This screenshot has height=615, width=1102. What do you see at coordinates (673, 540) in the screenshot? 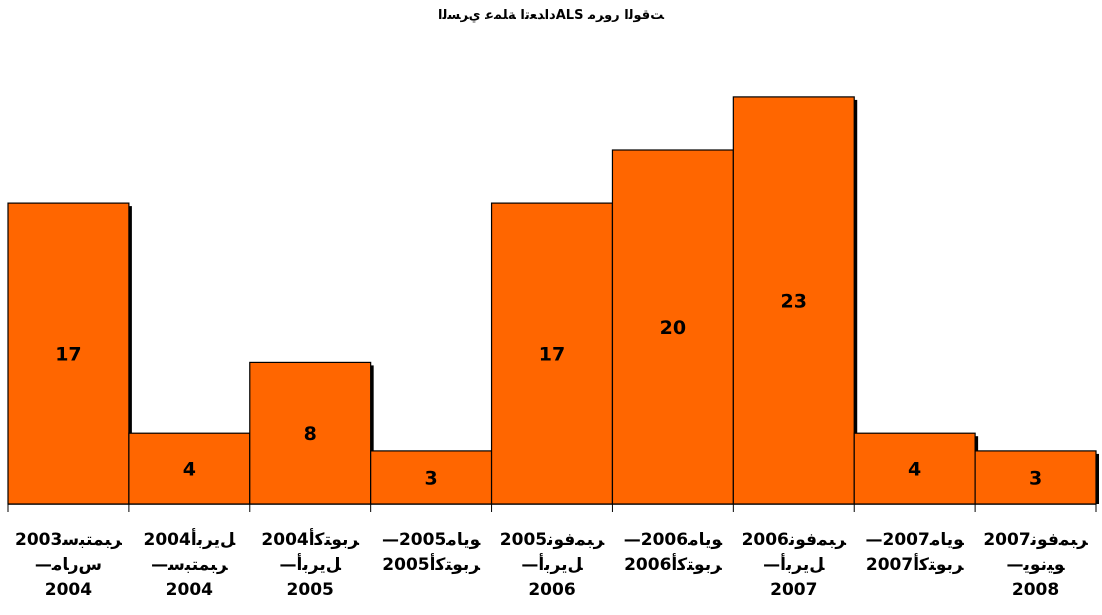
I see `x-tick-label: —ﻮﻳﺎﻣ2006` at bounding box center [673, 540].